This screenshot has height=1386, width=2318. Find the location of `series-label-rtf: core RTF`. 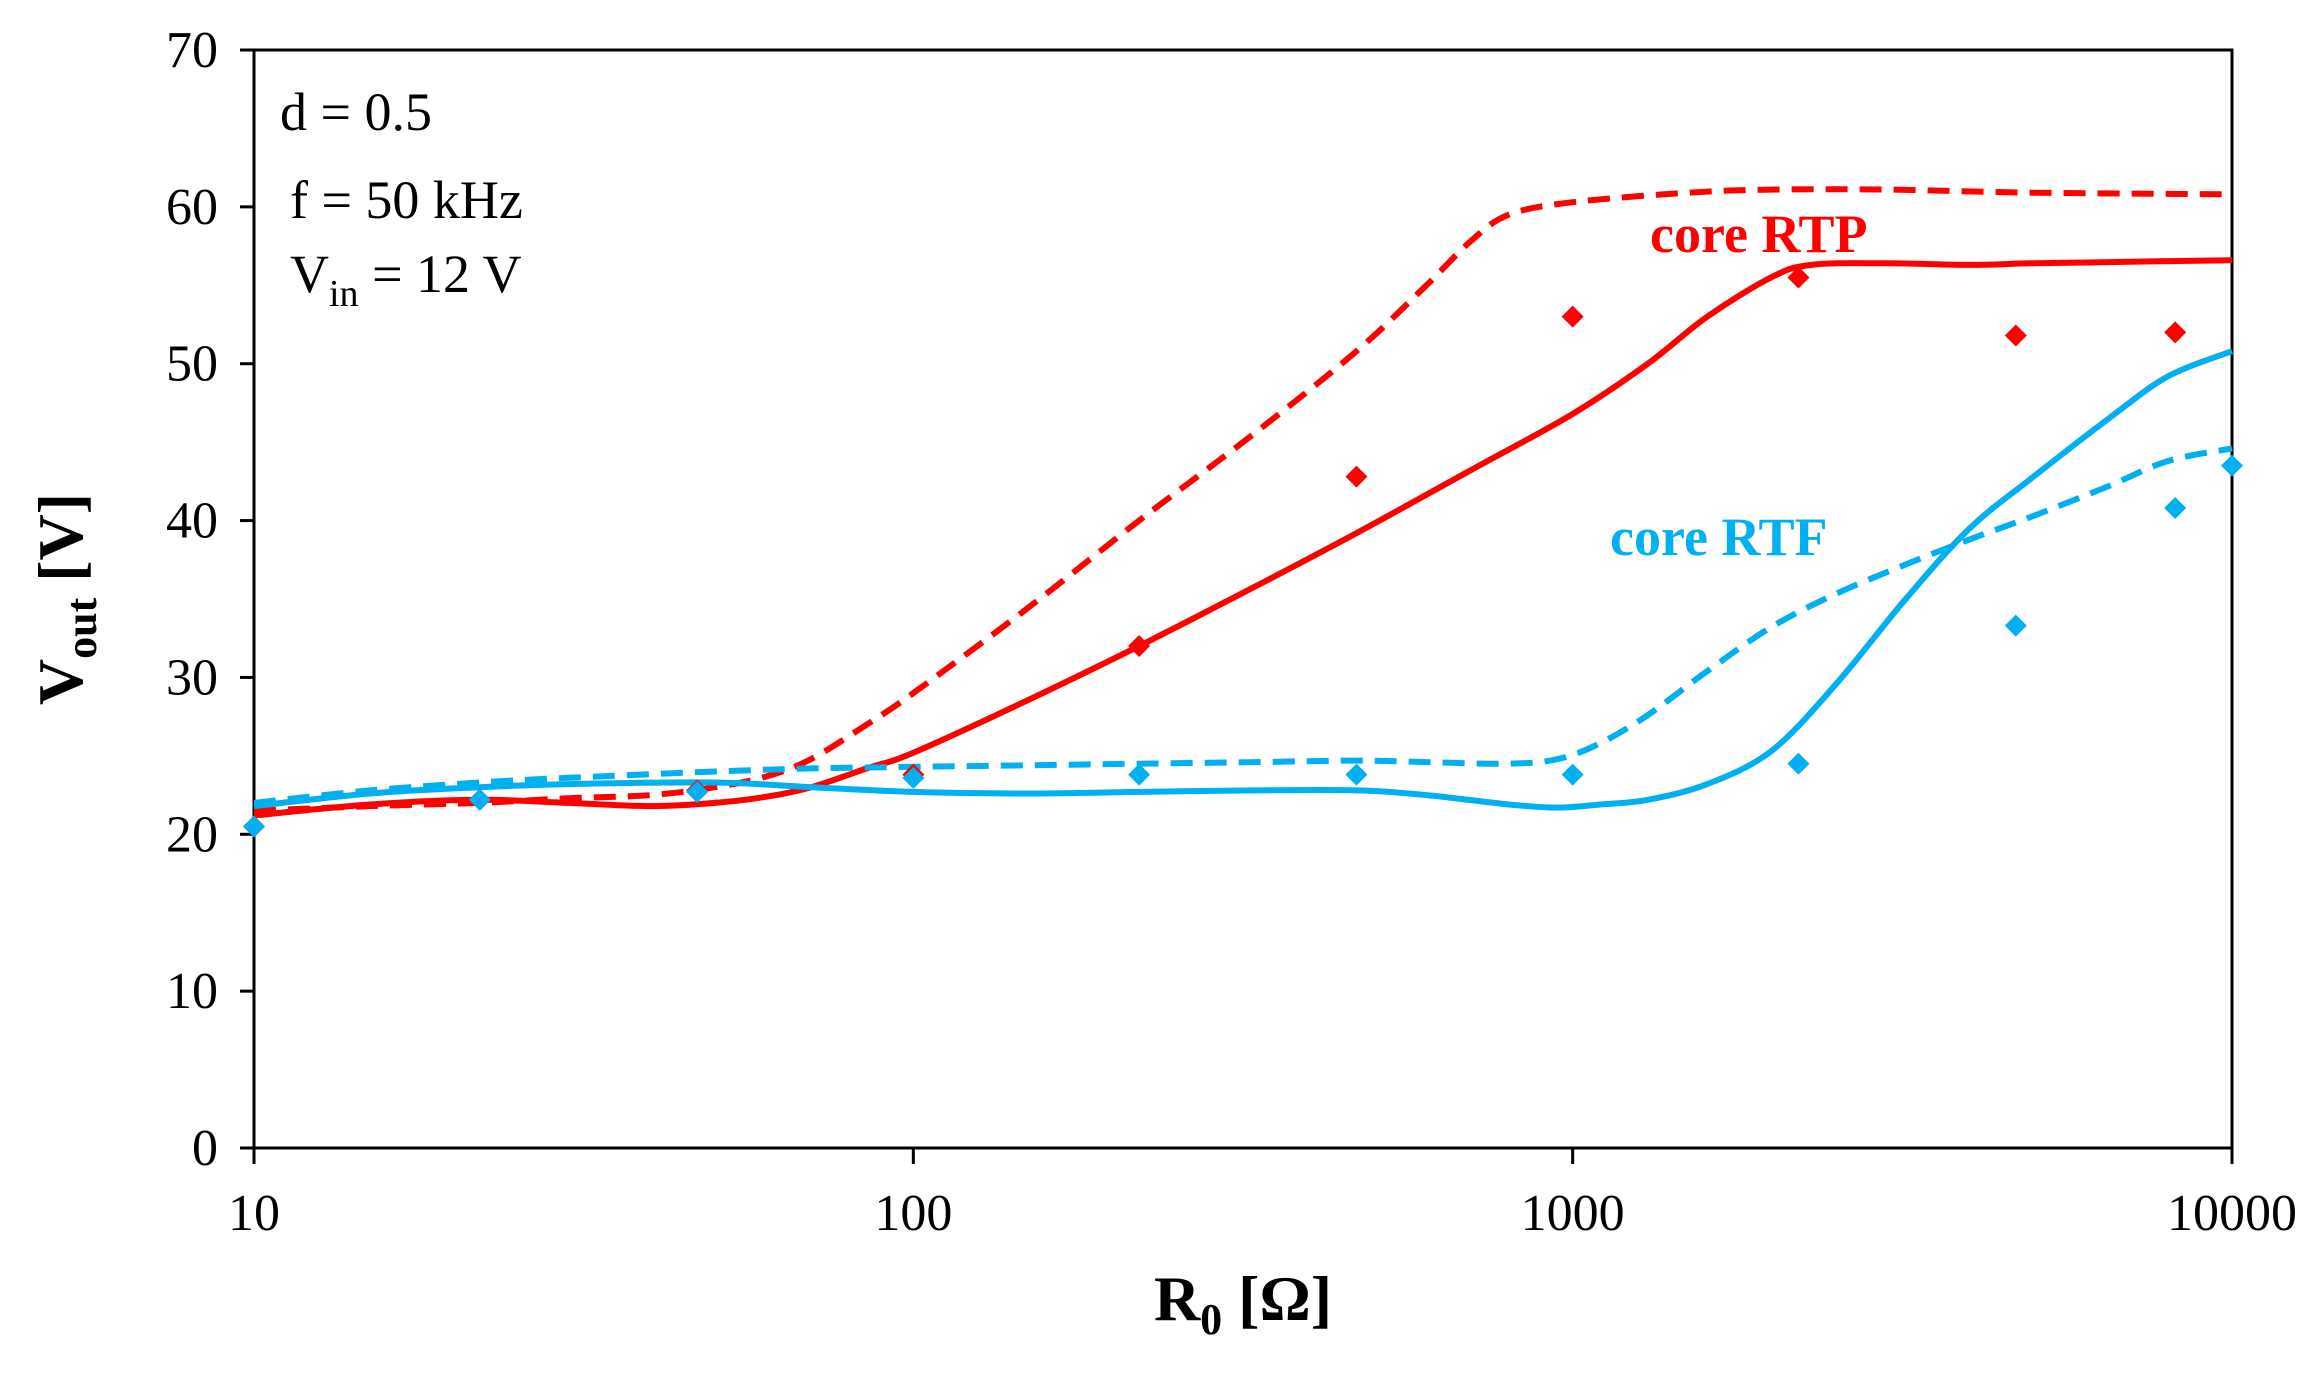

series-label-rtf: core RTF is located at coordinates (1719, 537).